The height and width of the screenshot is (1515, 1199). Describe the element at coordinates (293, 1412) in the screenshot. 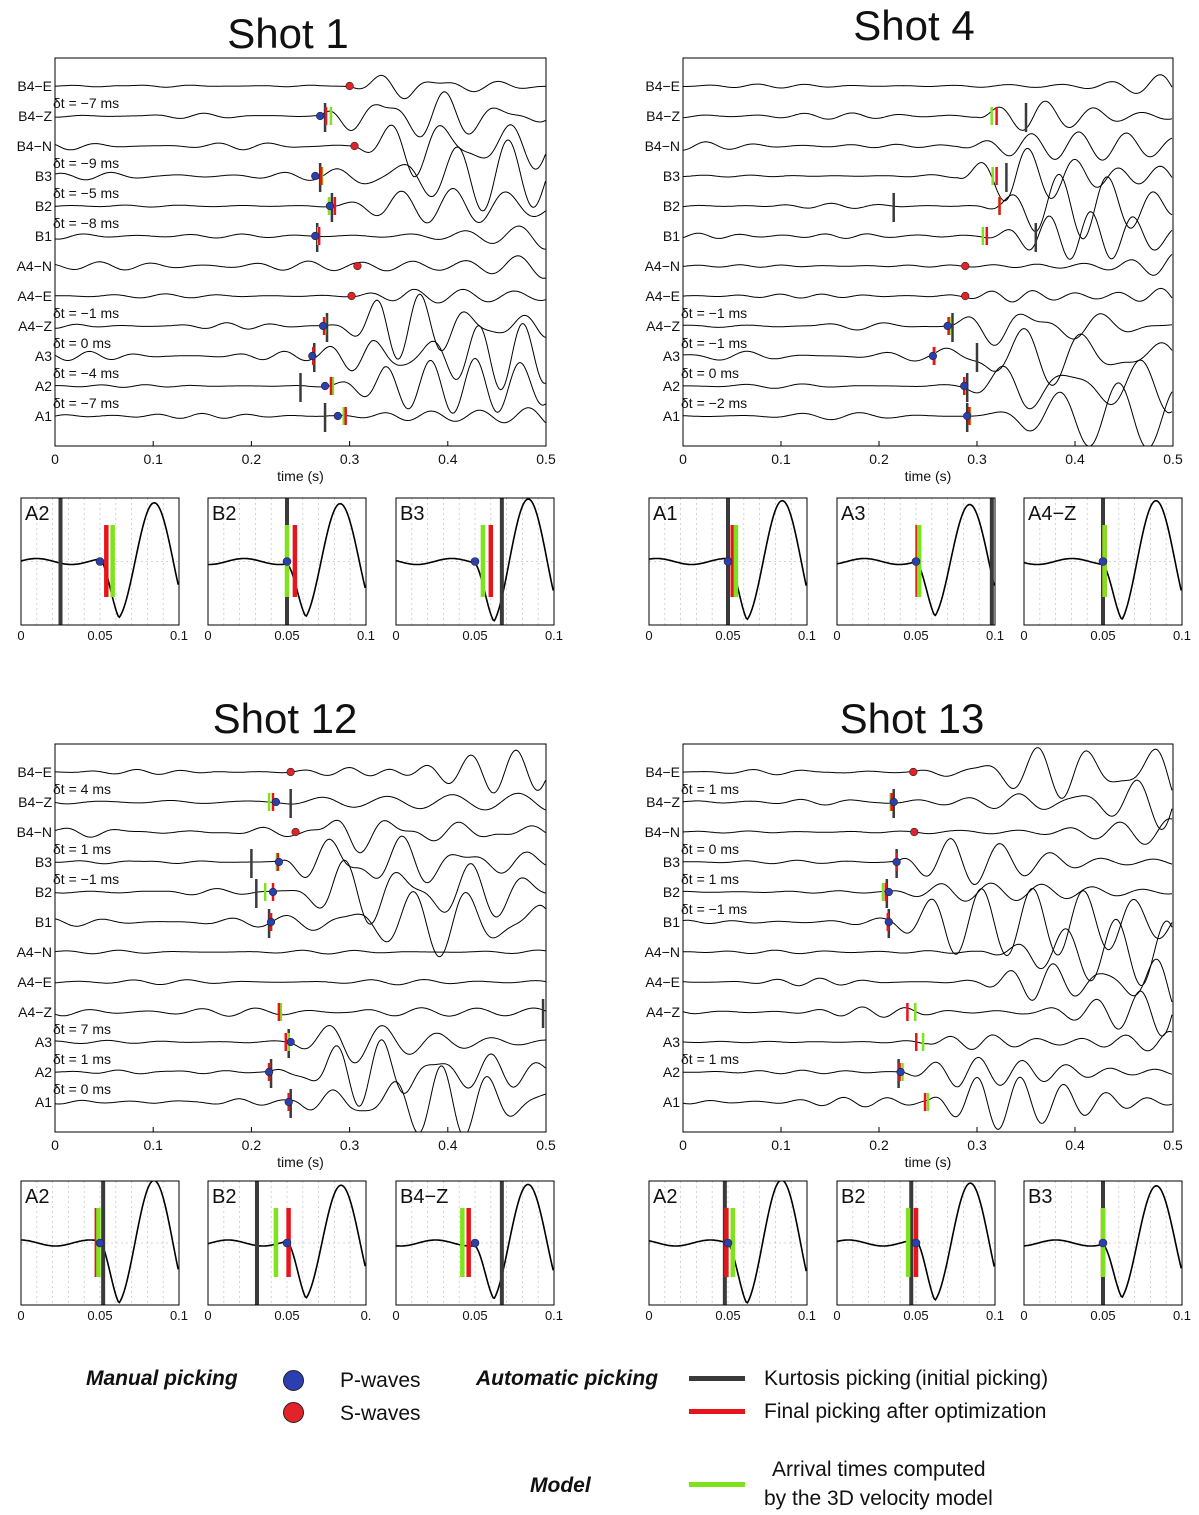

I see `s-wave-marker` at that location.